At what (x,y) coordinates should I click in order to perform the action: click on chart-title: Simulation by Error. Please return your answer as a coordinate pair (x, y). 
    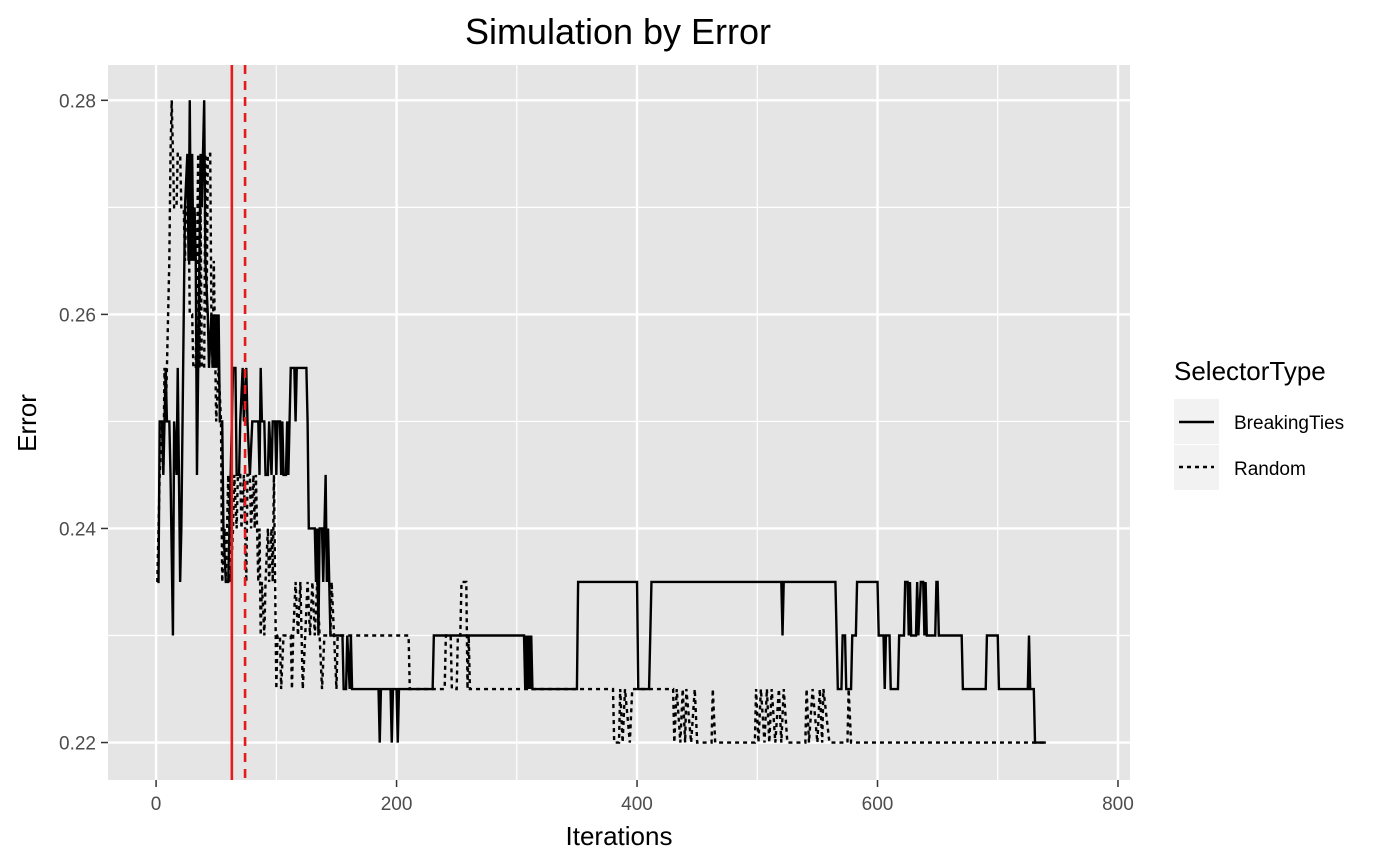
    Looking at the image, I should click on (618, 31).